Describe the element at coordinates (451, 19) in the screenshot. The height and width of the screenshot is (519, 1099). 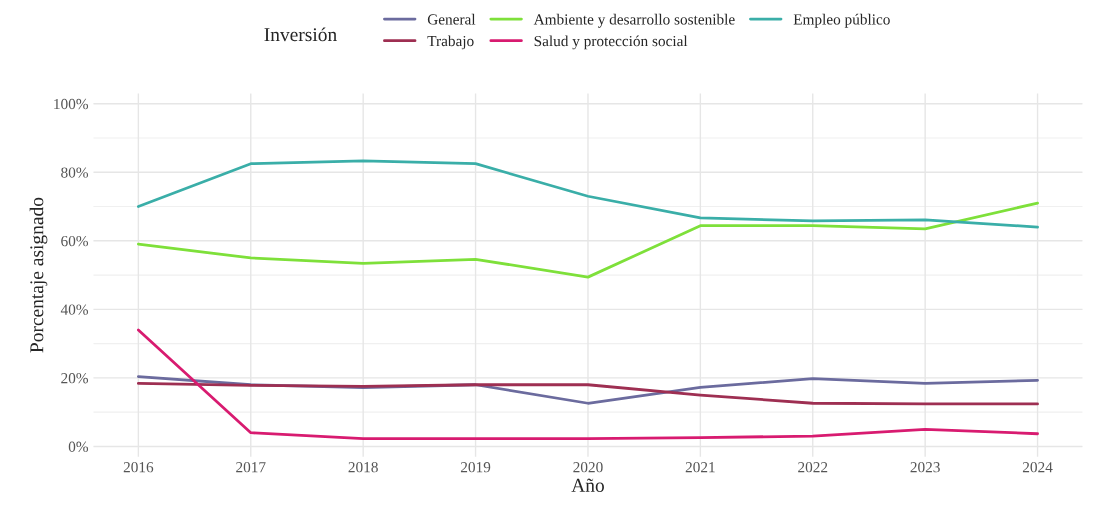
I see `legend-label: General` at that location.